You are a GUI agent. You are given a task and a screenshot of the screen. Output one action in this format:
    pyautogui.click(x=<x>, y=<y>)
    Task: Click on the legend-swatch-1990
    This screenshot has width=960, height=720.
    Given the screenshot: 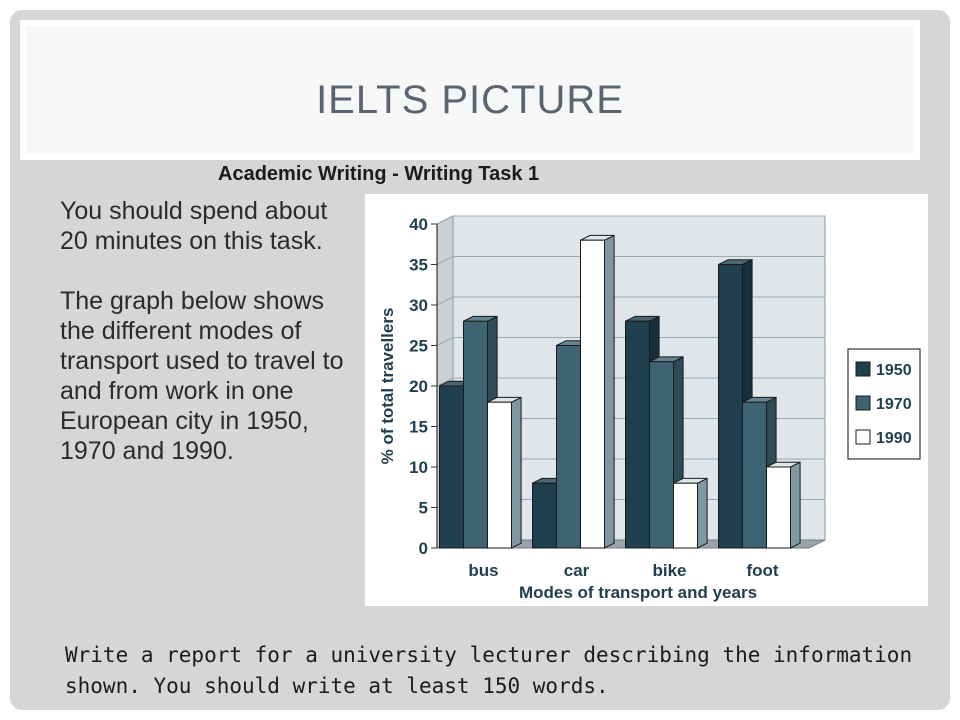 What is the action you would take?
    pyautogui.click(x=863, y=437)
    